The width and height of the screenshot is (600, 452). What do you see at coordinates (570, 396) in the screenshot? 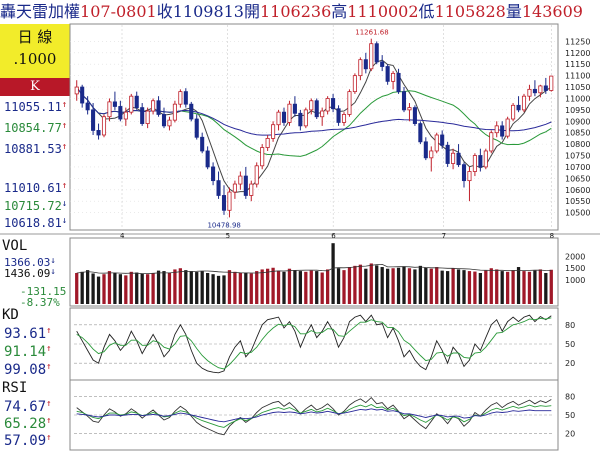
I see `rsi-y-tick-label: 80` at bounding box center [570, 396].